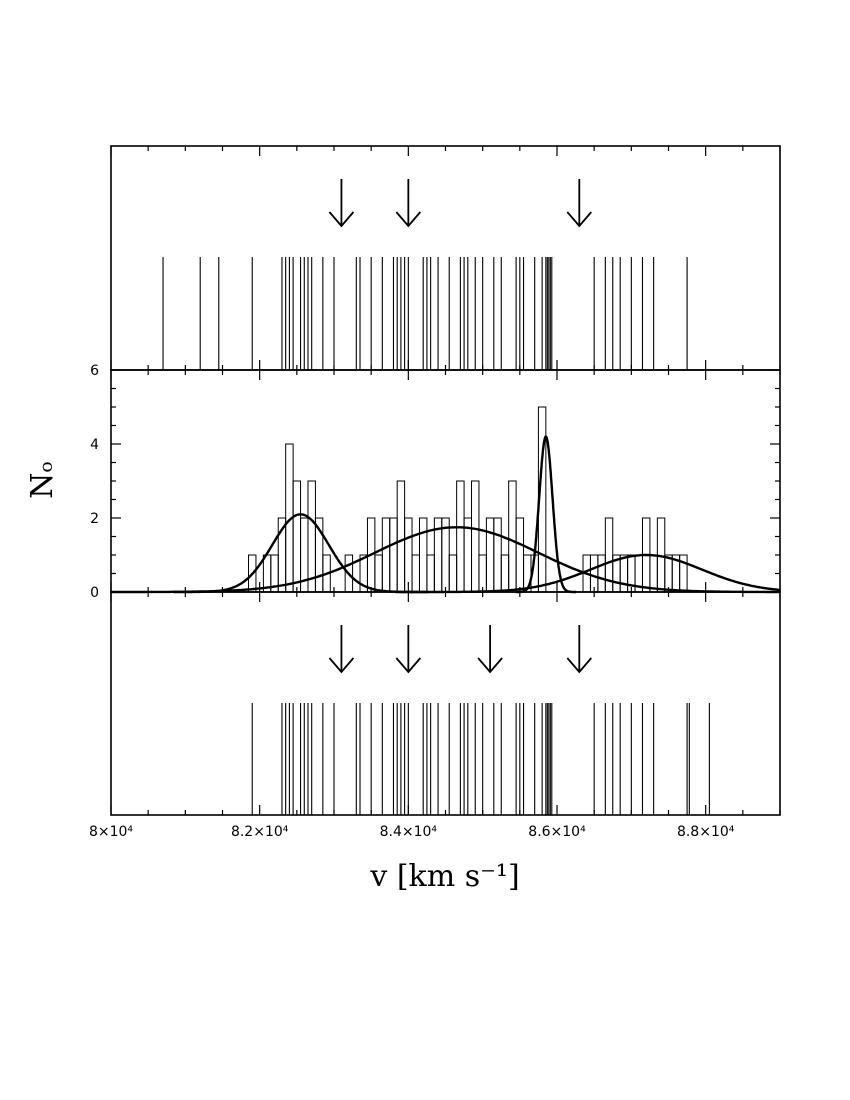 Image resolution: width=850 pixels, height=1100 pixels. What do you see at coordinates (409, 832) in the screenshot?
I see `x-tick-label: 8.4×10⁴` at bounding box center [409, 832].